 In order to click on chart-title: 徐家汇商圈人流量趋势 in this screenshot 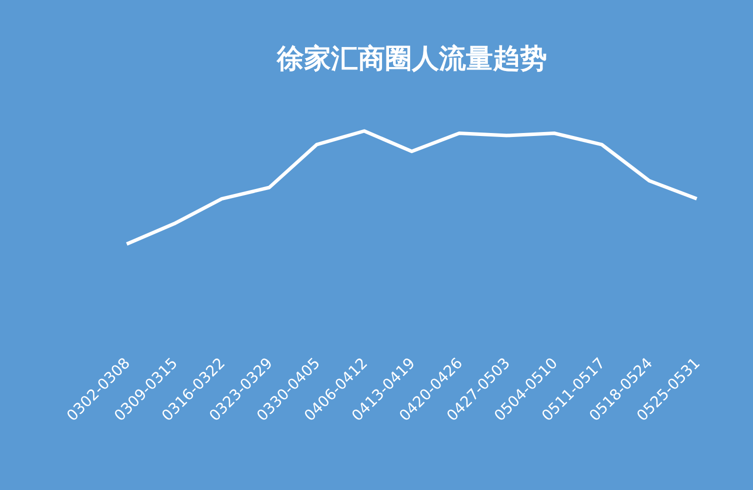, I will do `click(411, 58)`.